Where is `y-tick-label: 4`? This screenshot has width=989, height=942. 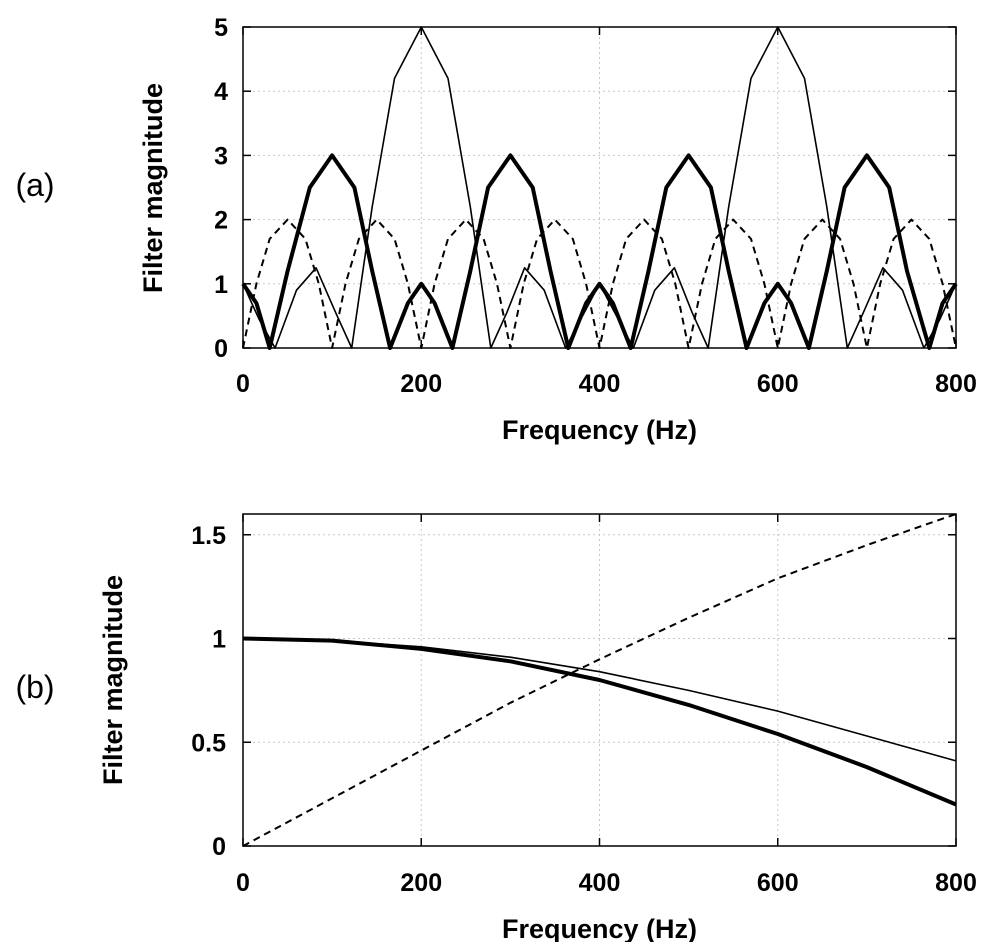
y-tick-label: 4 is located at coordinates (221, 92).